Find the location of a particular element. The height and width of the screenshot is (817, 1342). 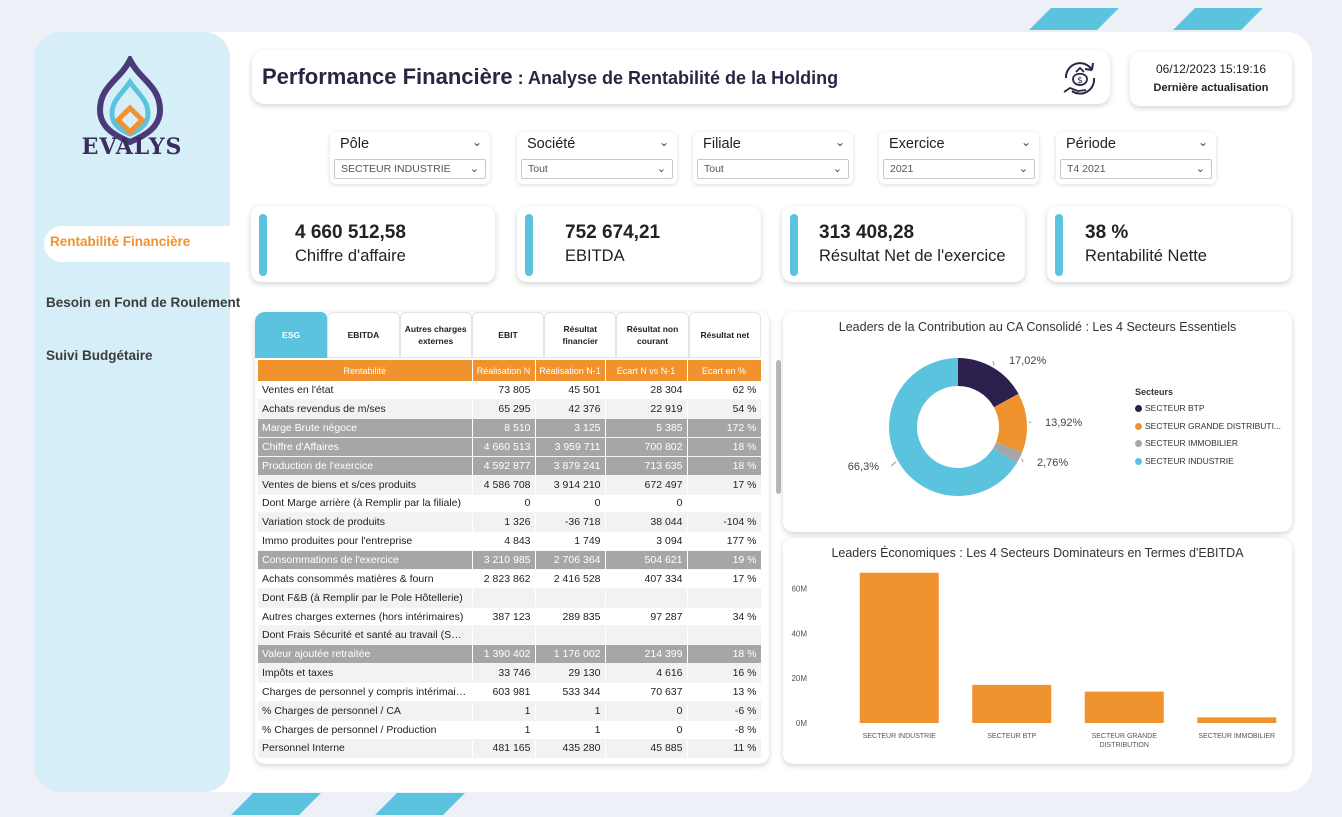

tab-resultat-net: Résultat net is located at coordinates (724, 335).